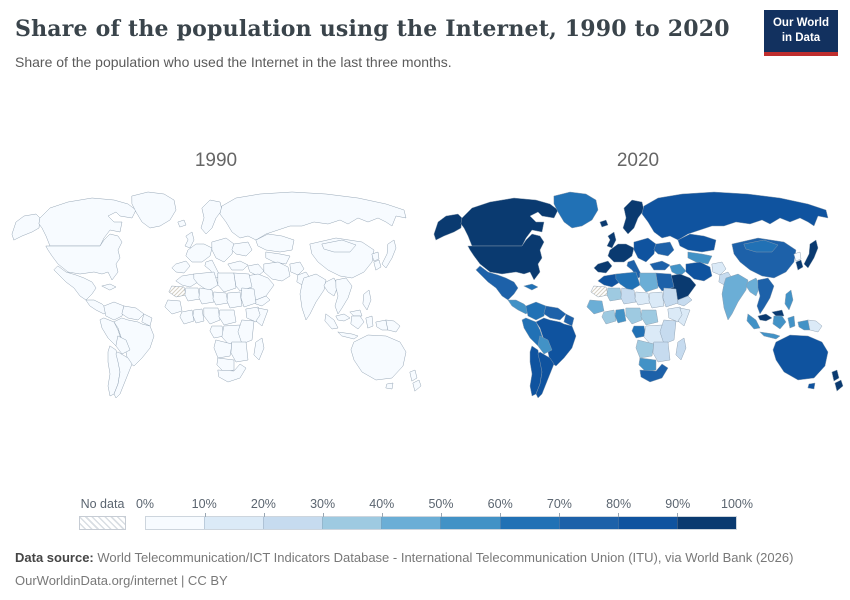 The height and width of the screenshot is (600, 850). I want to click on region-canada, so click(509, 222).